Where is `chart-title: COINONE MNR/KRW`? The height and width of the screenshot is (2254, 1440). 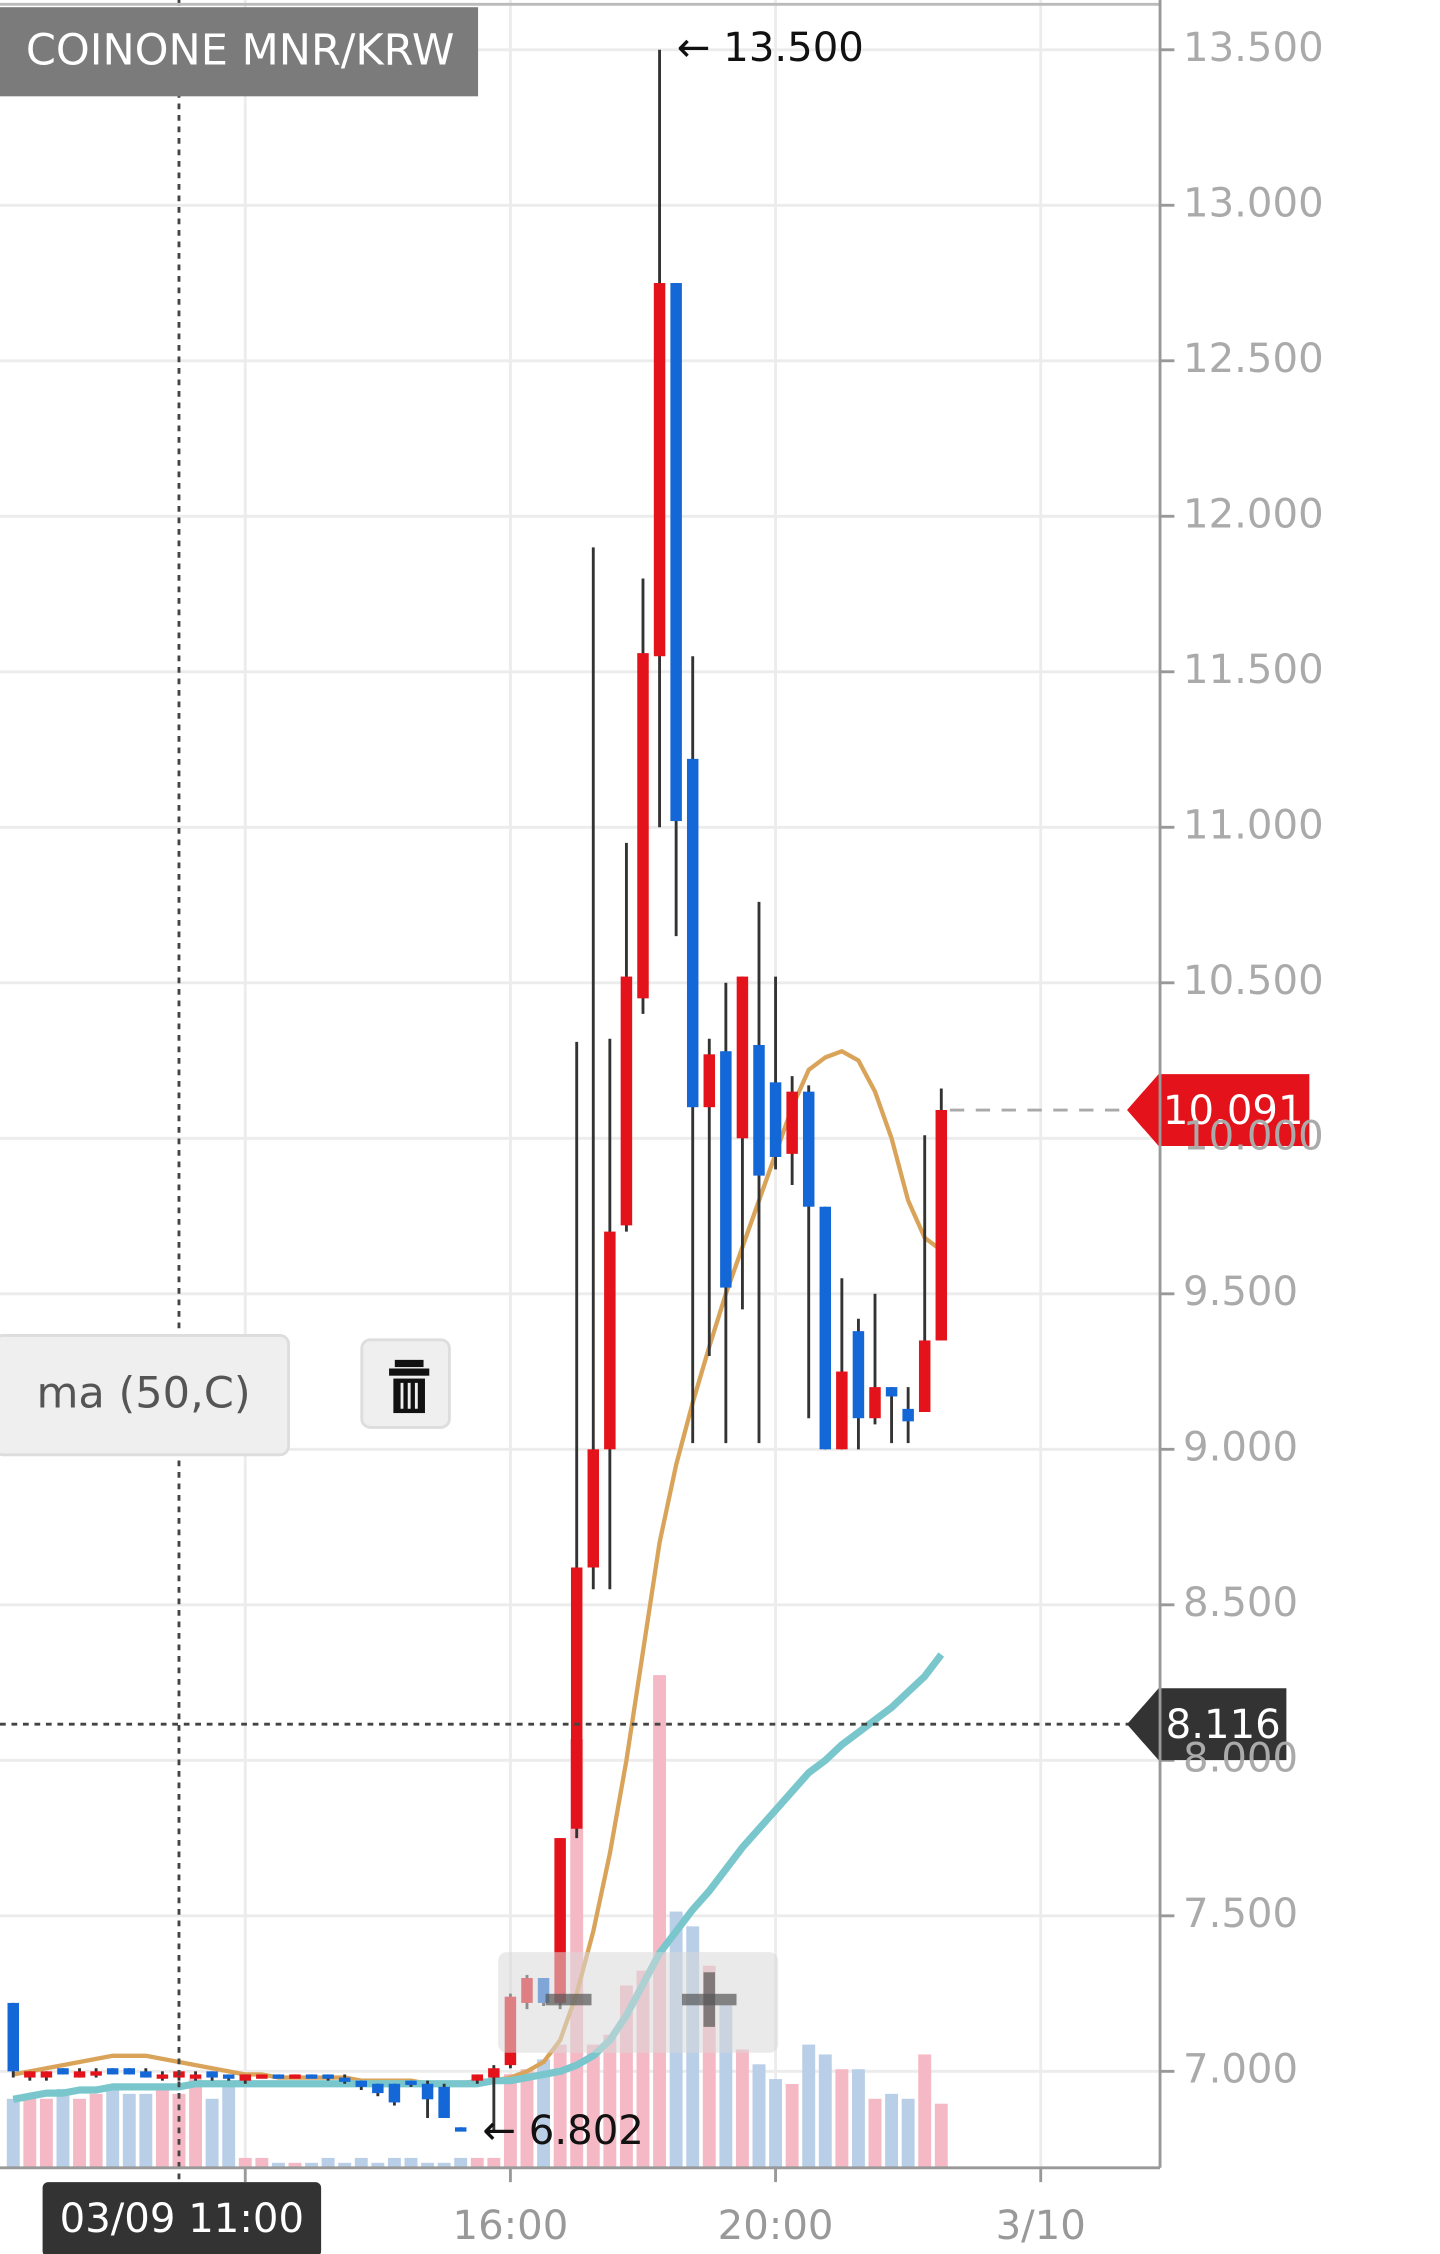
chart-title: COINONE MNR/KRW is located at coordinates (240, 51).